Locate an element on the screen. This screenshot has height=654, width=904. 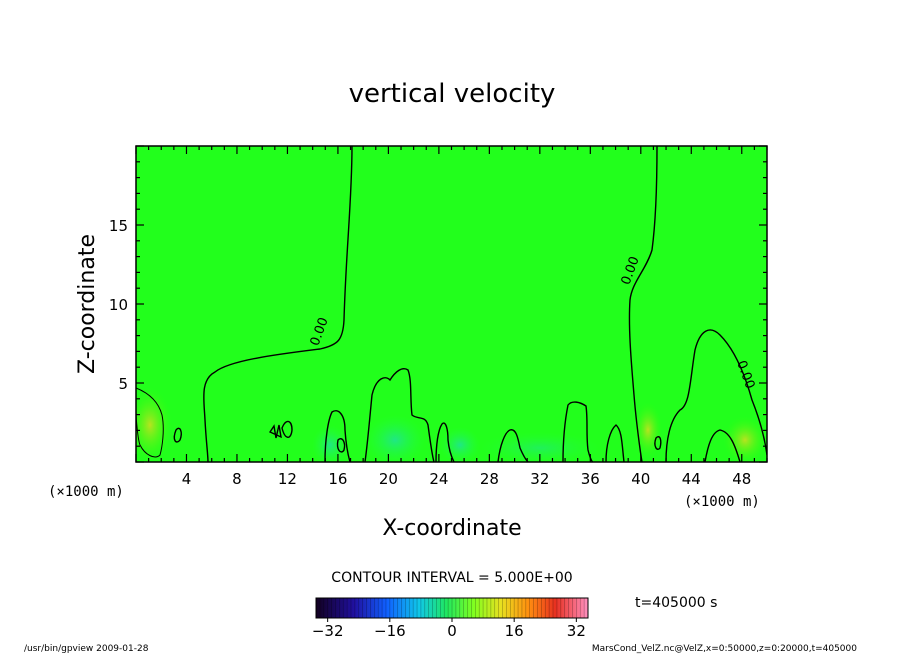
colorbar-ticks: −32 −16 0 16 32 is located at coordinates (449, 629).